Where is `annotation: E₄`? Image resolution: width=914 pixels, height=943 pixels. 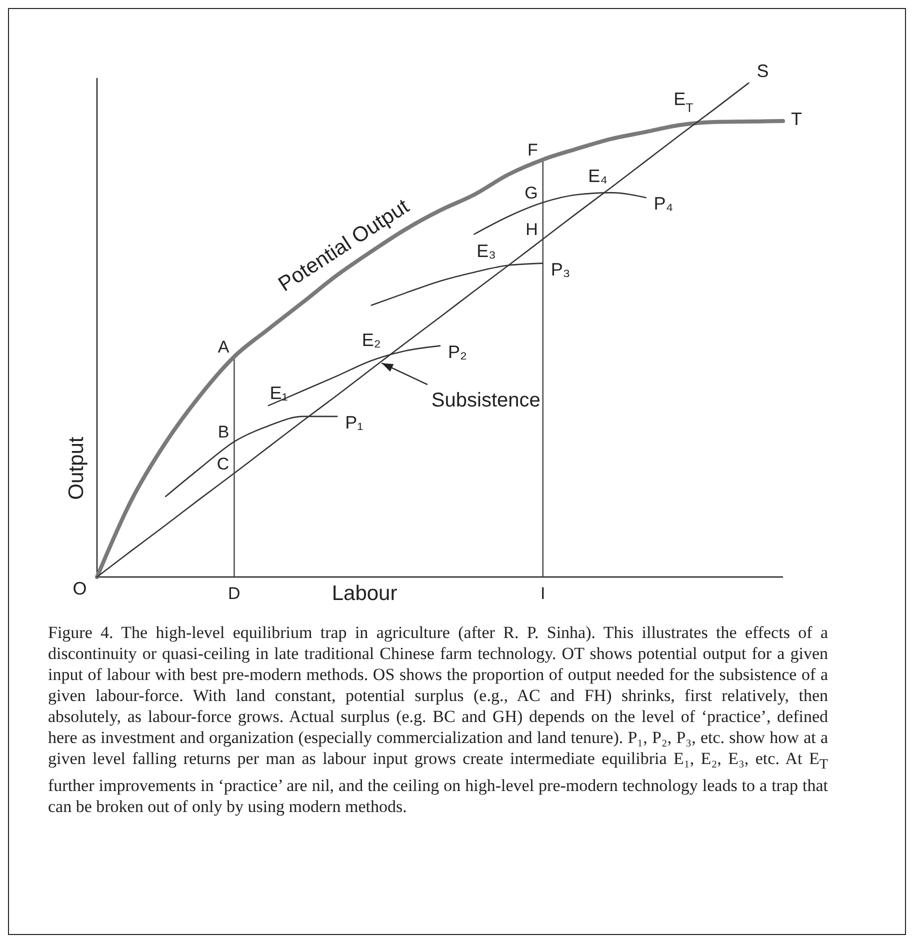 annotation: E₄ is located at coordinates (598, 176).